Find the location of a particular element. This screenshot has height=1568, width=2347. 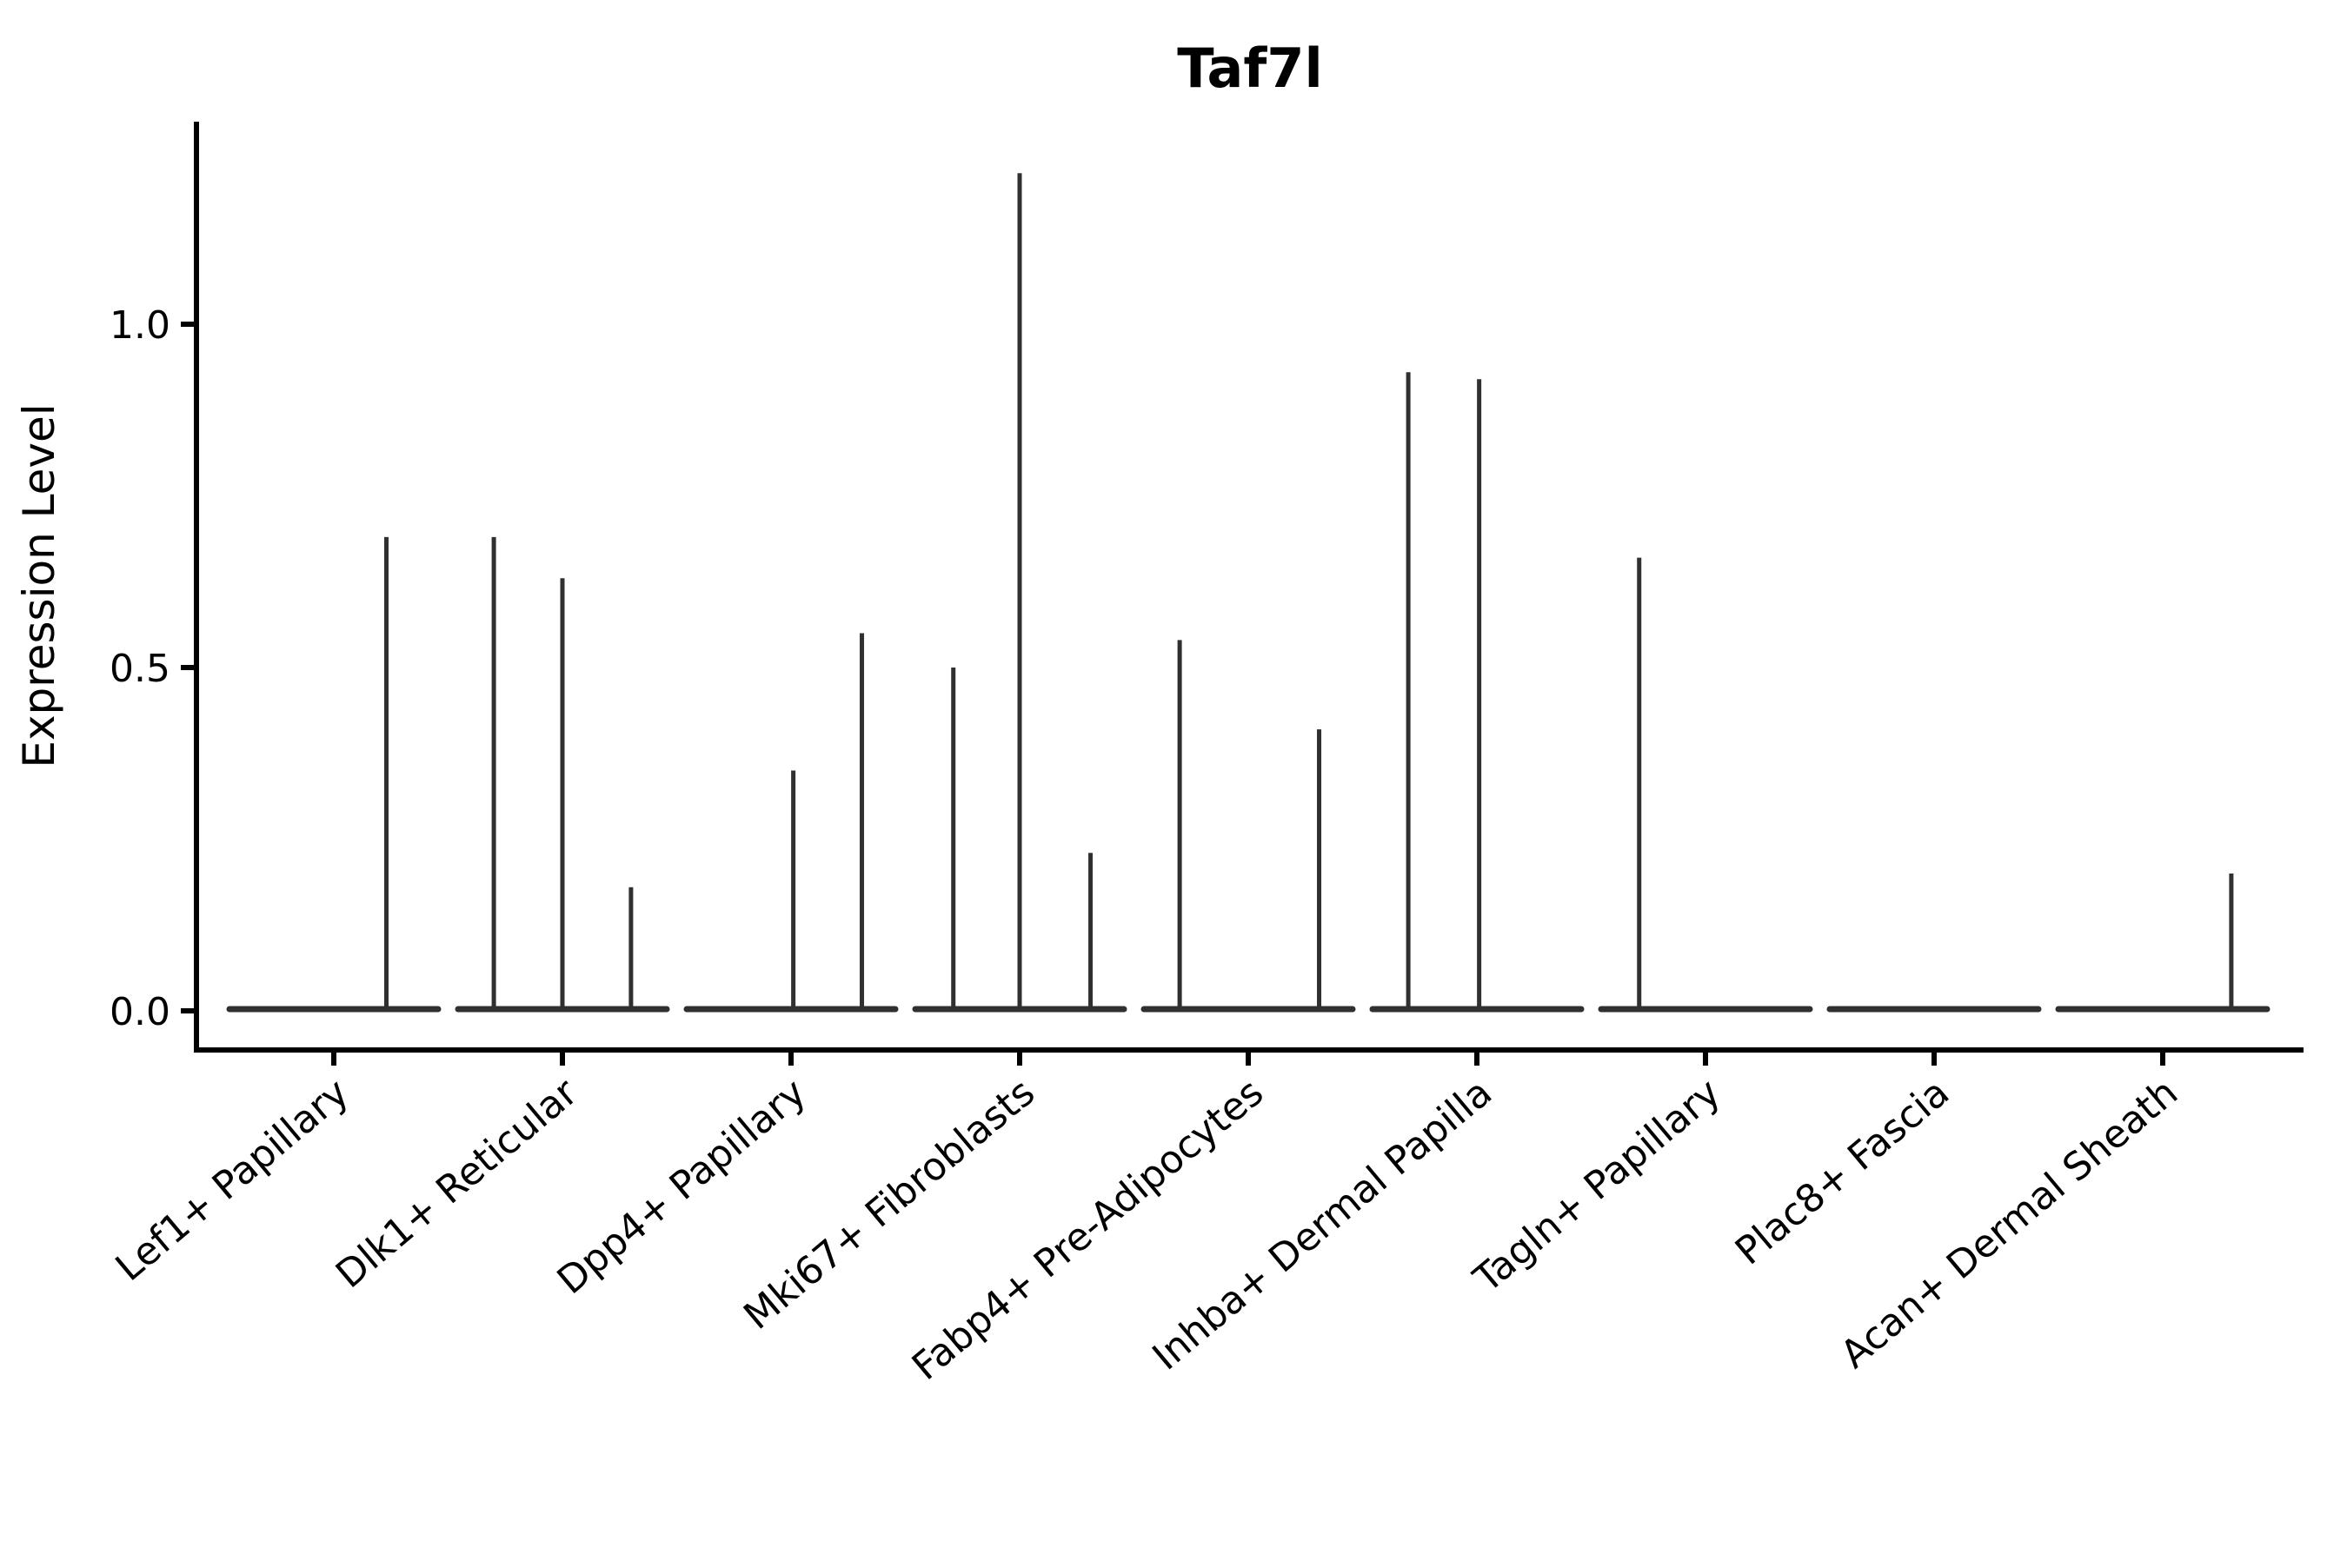

y-axis-label: Expression Level is located at coordinates (39, 585).